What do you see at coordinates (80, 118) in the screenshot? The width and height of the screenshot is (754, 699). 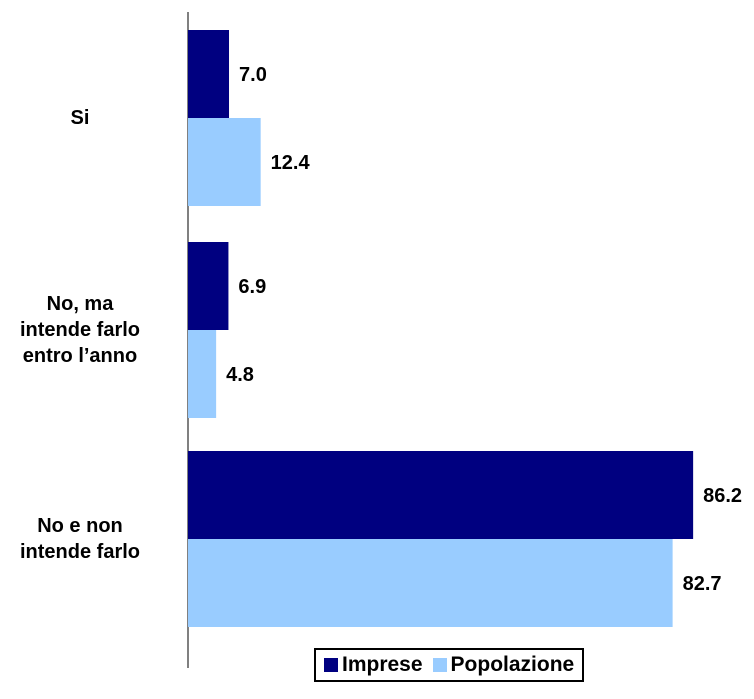 I see `category-label-line: Si` at bounding box center [80, 118].